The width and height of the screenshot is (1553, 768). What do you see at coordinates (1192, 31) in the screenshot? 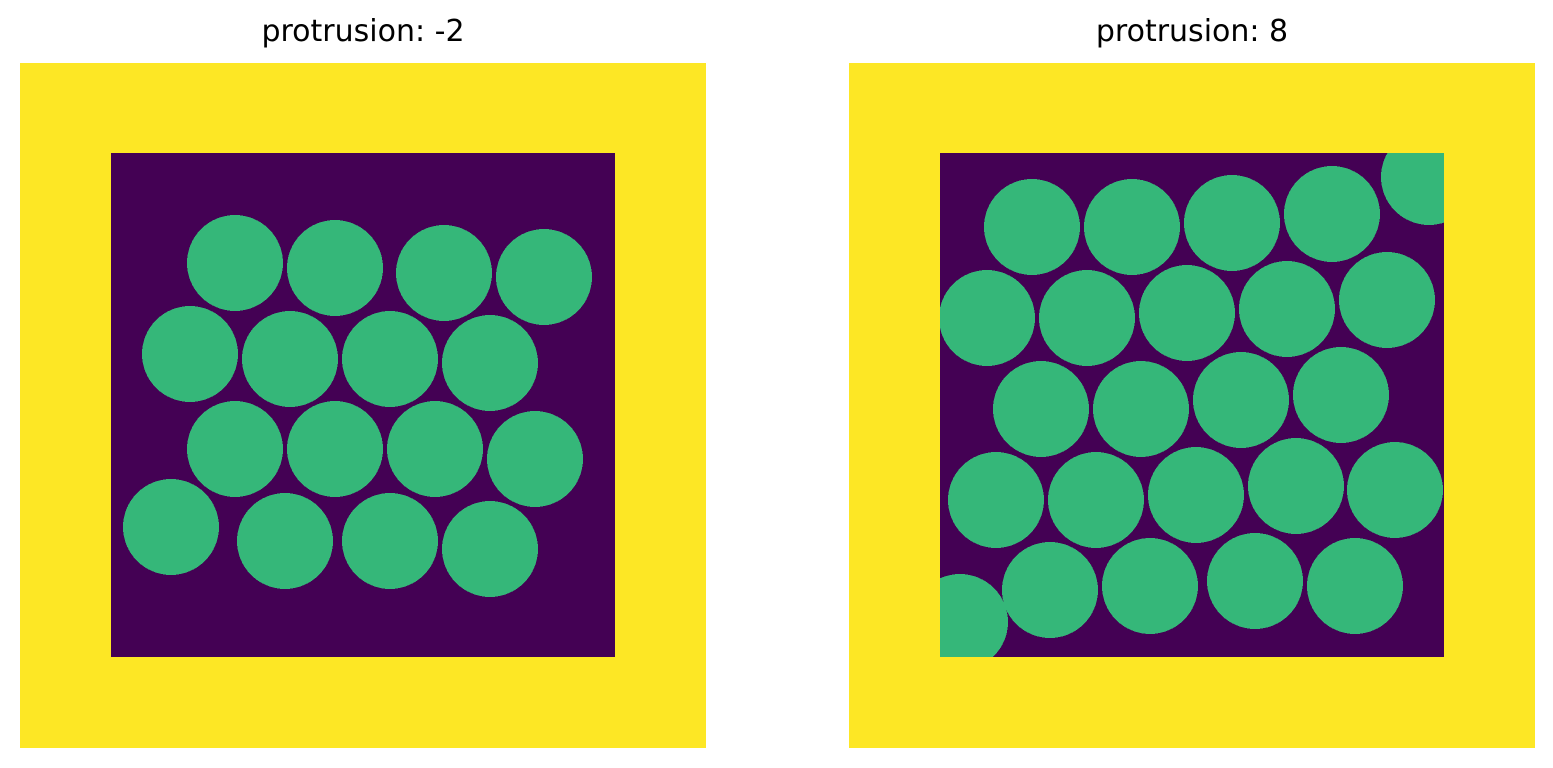
I see `panel-title-right: protrusion: 8` at bounding box center [1192, 31].